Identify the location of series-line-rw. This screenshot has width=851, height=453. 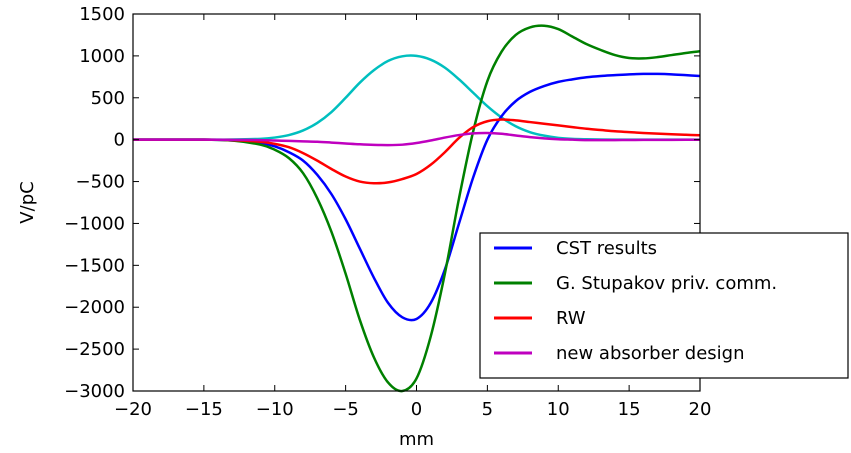
(416, 151).